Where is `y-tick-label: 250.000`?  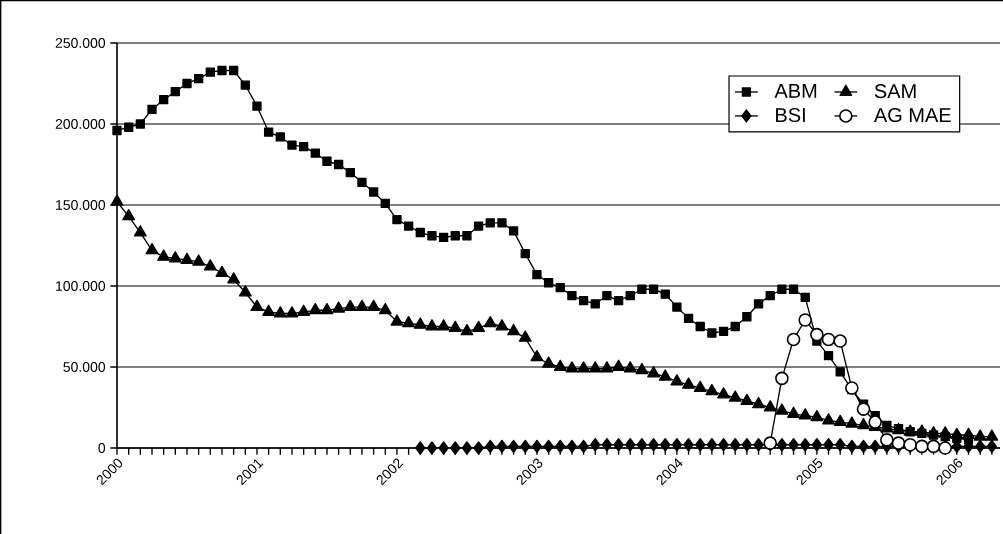 y-tick-label: 250.000 is located at coordinates (80, 43).